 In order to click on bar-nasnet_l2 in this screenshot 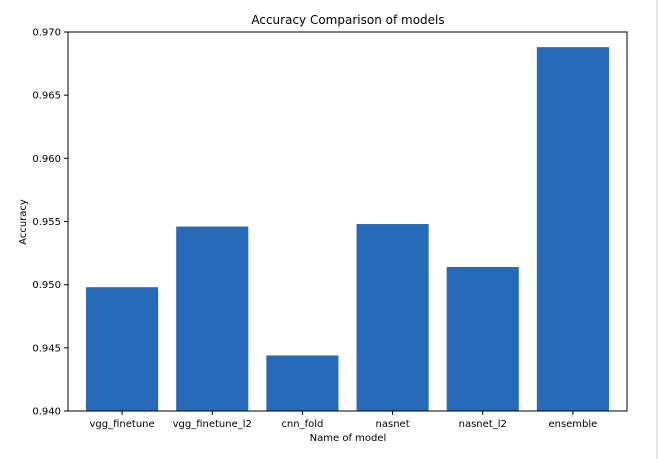, I will do `click(482, 338)`.